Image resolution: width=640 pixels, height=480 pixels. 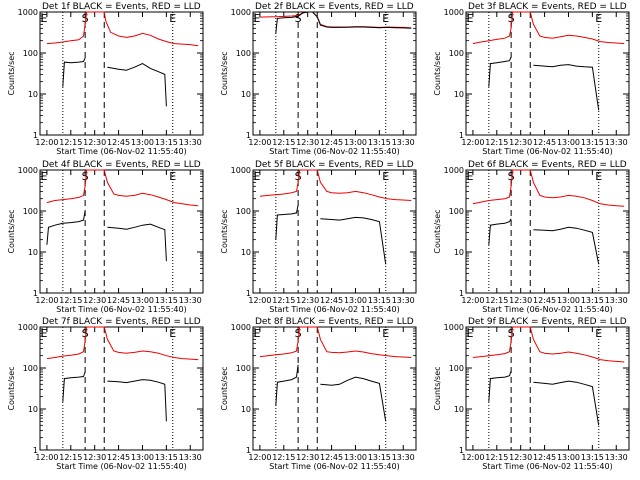 What do you see at coordinates (547, 165) in the screenshot?
I see `panel-title: Det 6f BLACK = Events, RED = LLD` at bounding box center [547, 165].